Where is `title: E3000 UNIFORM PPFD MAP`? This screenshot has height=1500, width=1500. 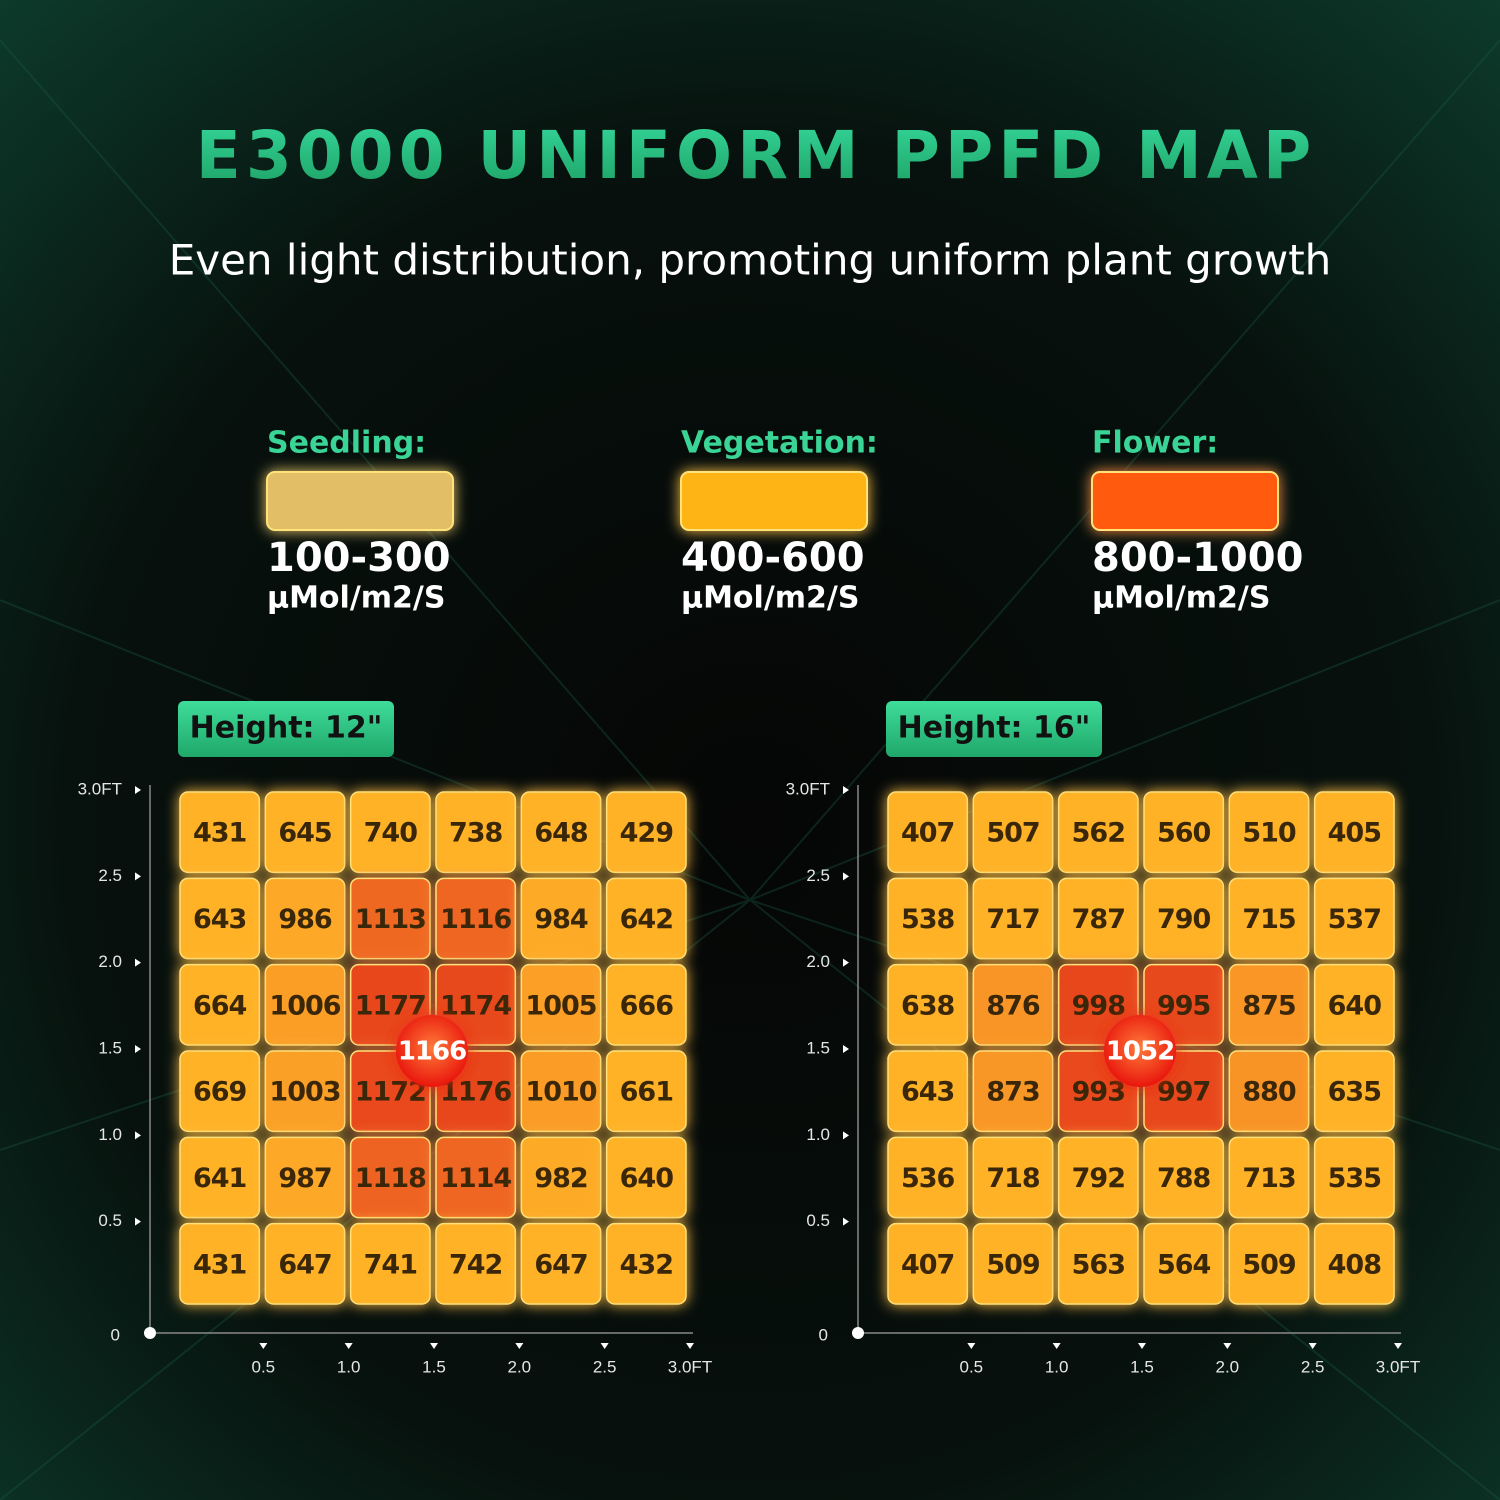 title: E3000 UNIFORM PPFD MAP is located at coordinates (756, 155).